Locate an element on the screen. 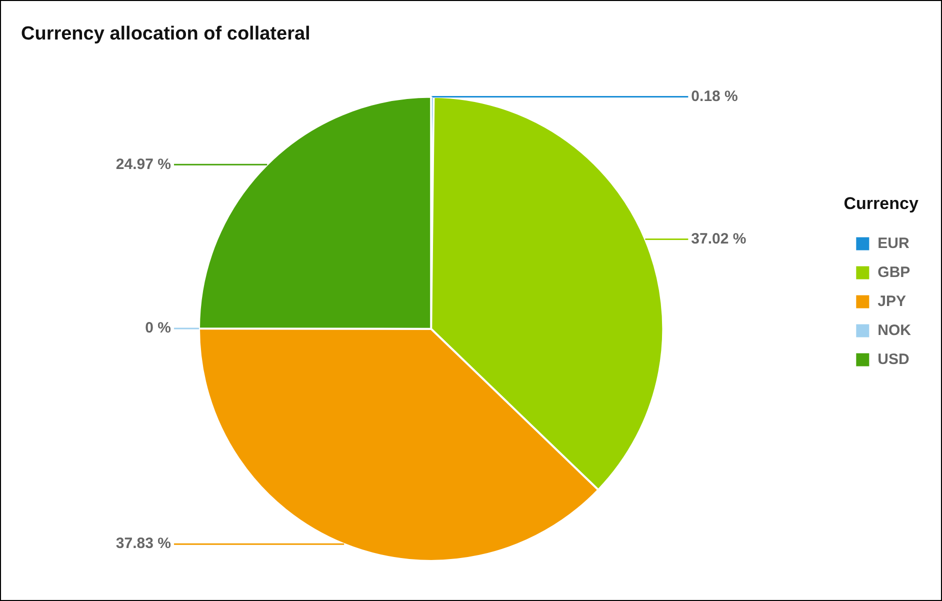 Image resolution: width=942 pixels, height=601 pixels. legend-label: EUR is located at coordinates (894, 243).